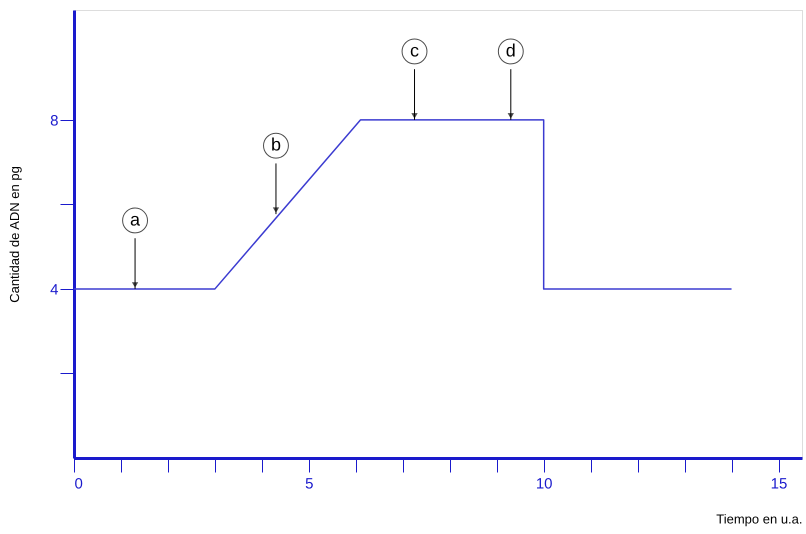 The image size is (806, 534). I want to click on annotation: a, so click(136, 219).